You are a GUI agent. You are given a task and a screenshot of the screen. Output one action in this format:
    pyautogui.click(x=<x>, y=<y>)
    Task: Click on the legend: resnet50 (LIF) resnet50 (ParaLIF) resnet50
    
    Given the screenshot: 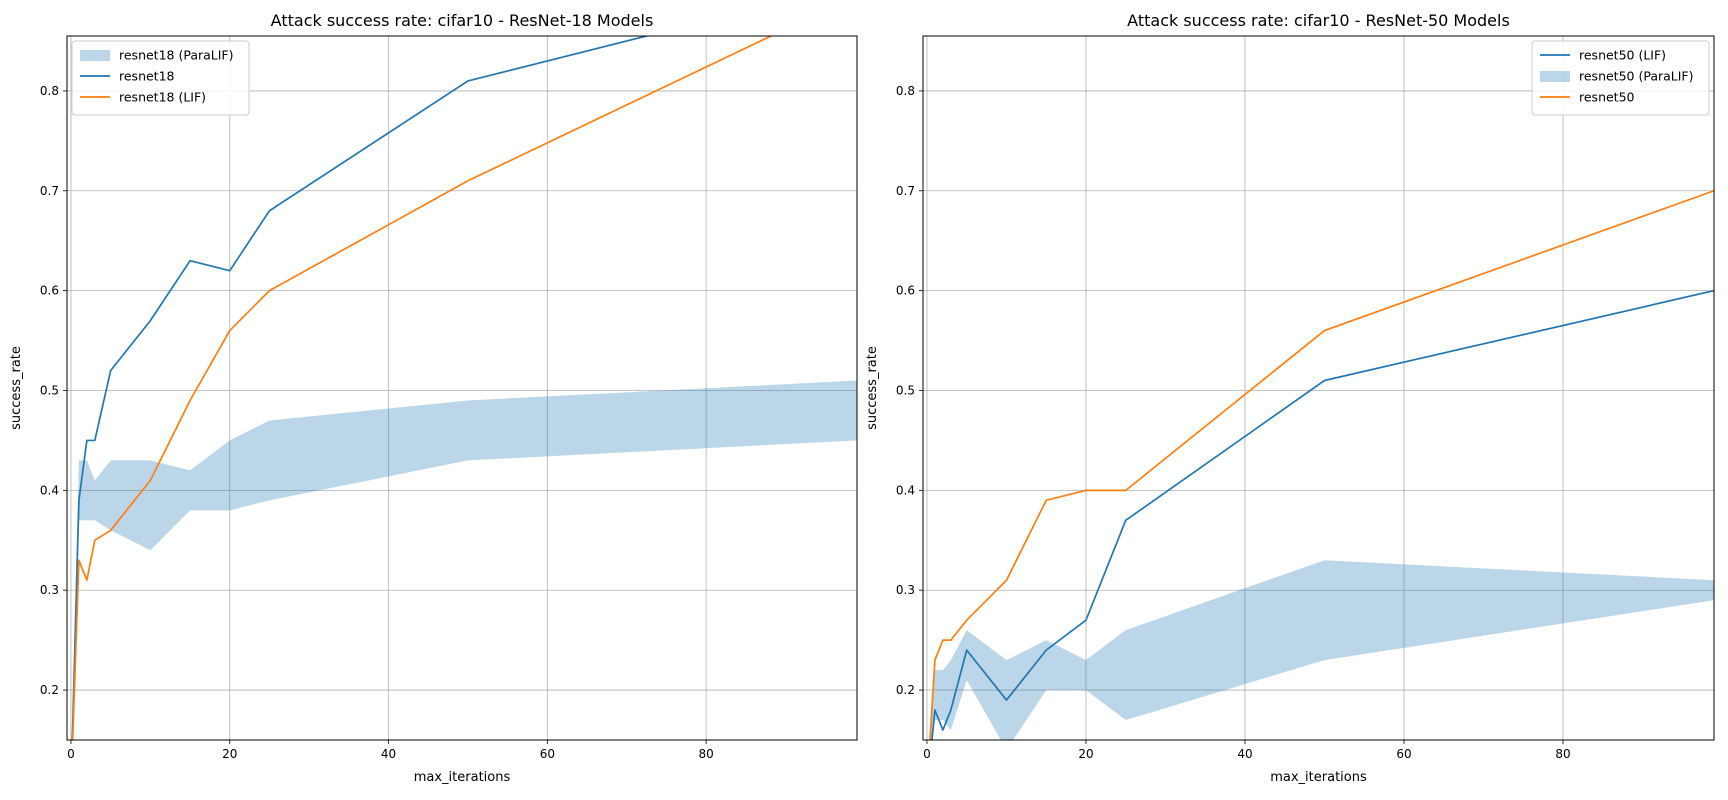 What is the action you would take?
    pyautogui.click(x=1620, y=78)
    